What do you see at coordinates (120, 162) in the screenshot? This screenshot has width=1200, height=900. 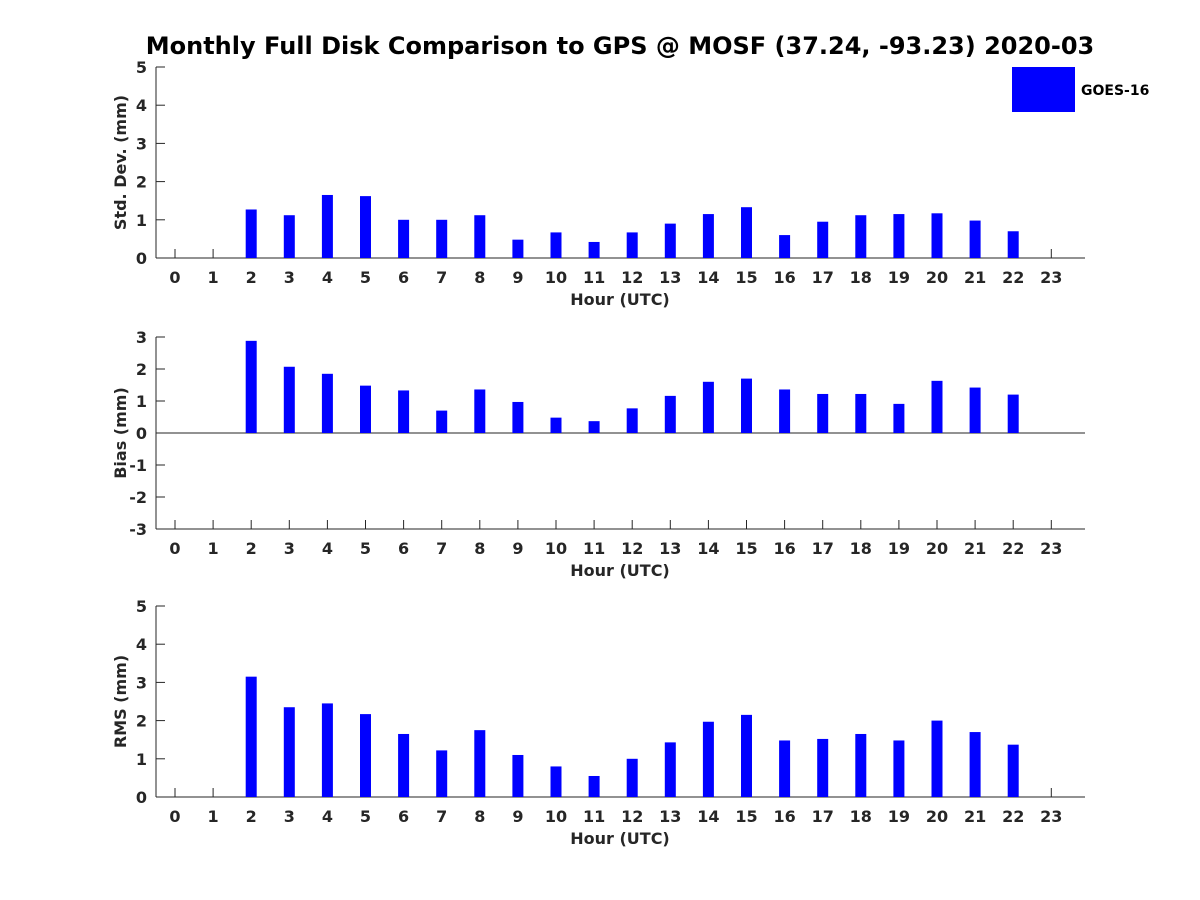 I see `y-axis-label: Std. Dev. (mm)` at bounding box center [120, 162].